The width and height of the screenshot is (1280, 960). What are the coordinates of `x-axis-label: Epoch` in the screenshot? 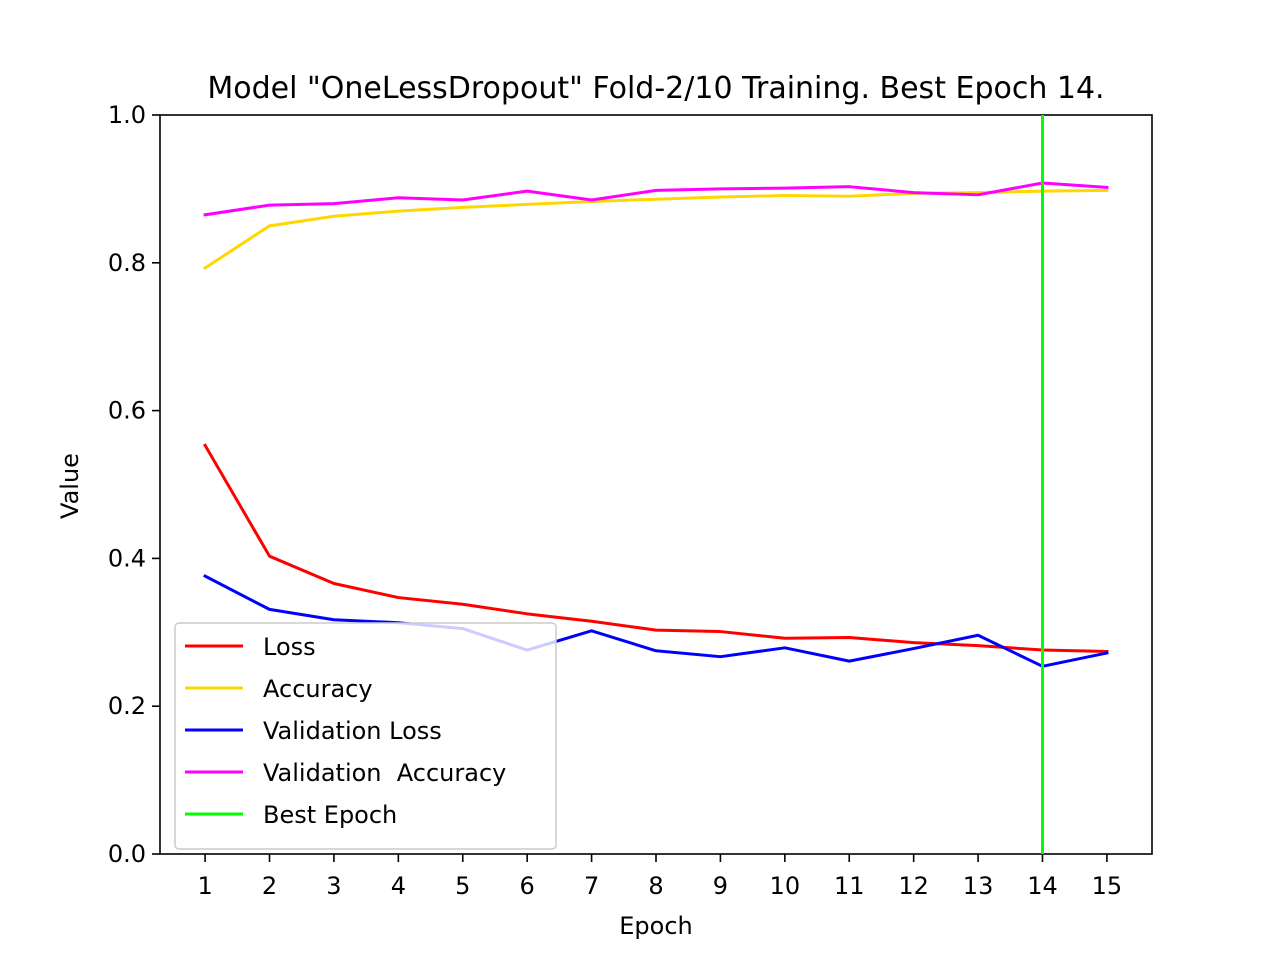 It's located at (656, 926).